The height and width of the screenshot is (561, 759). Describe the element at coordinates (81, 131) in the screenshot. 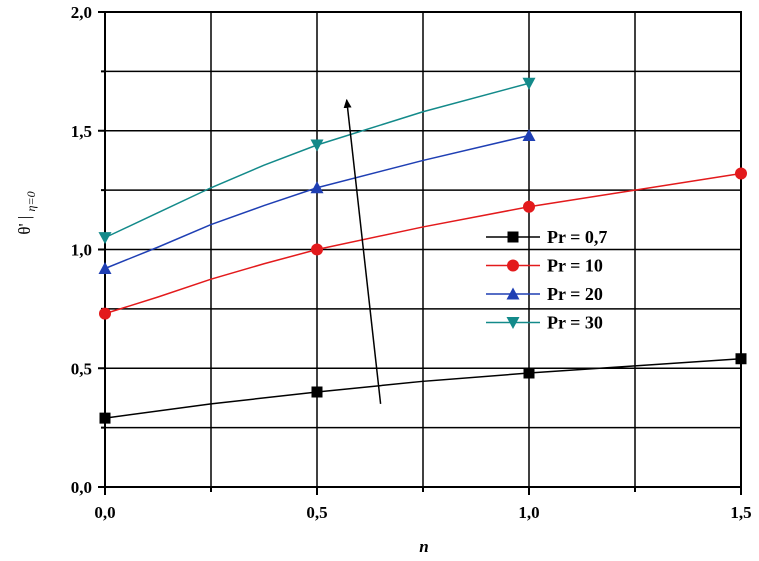

I see `y-tick-label: 1,5` at that location.